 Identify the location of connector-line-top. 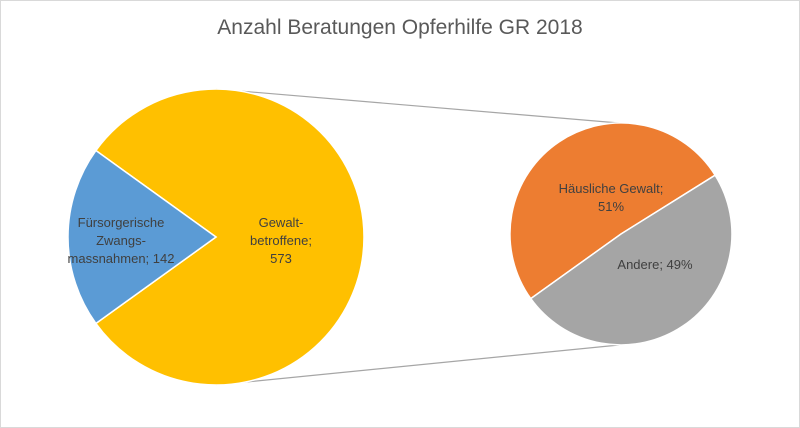
(417, 106).